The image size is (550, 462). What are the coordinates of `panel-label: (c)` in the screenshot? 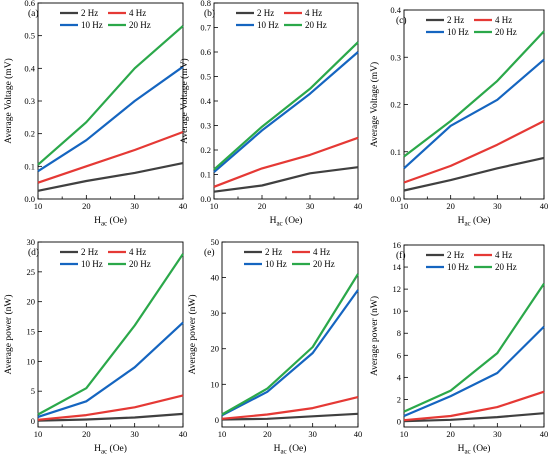 It's located at (401, 20).